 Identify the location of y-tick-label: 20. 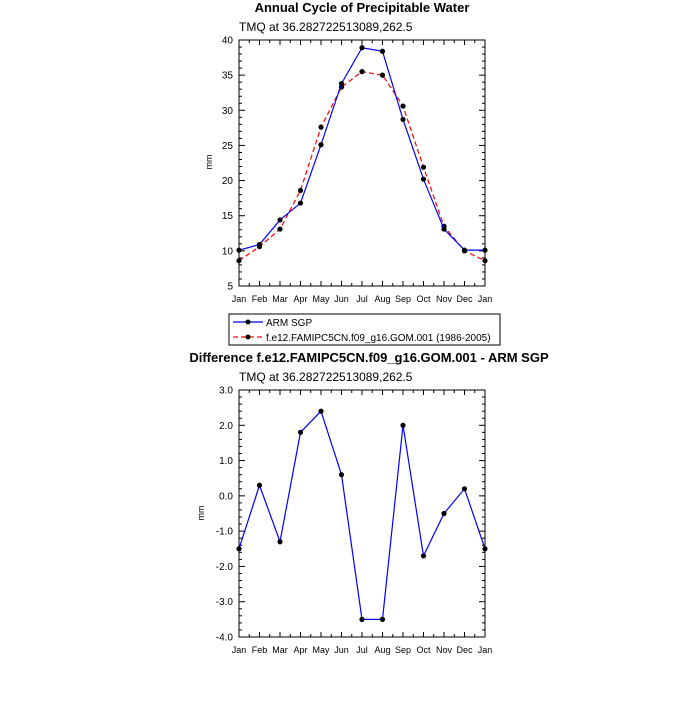
(228, 181).